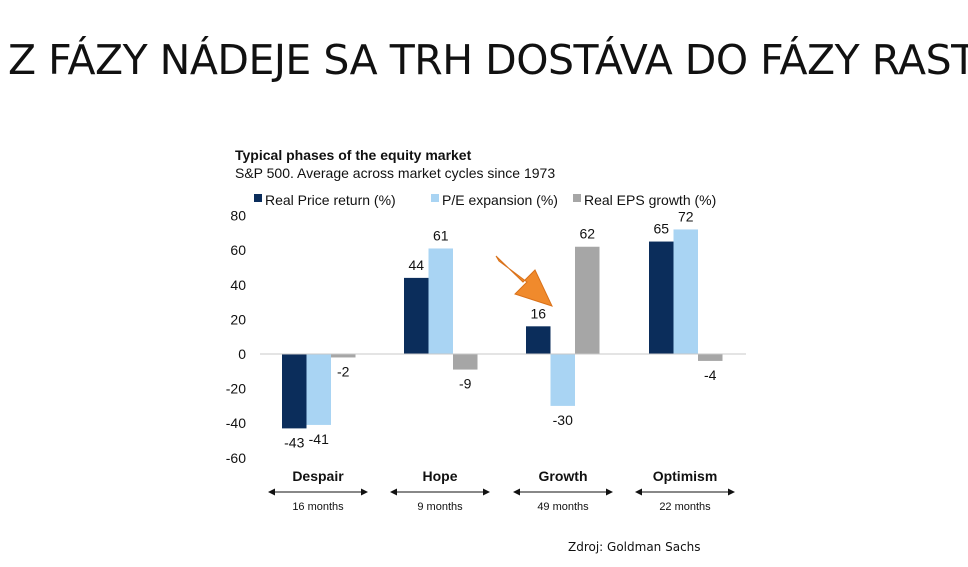 This screenshot has height=567, width=968. I want to click on duration-label: 22 months, so click(685, 507).